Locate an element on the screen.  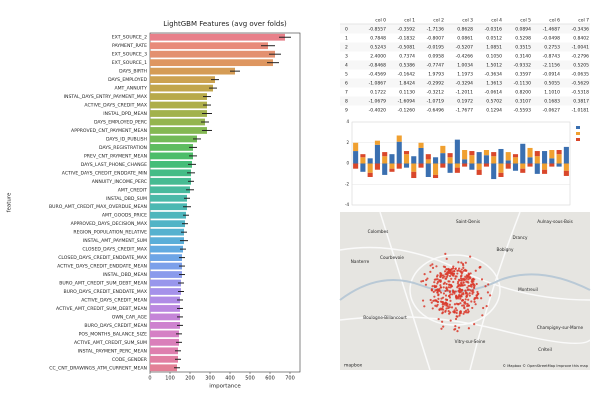
table-cell: 1.9793 is located at coordinates (436, 75).